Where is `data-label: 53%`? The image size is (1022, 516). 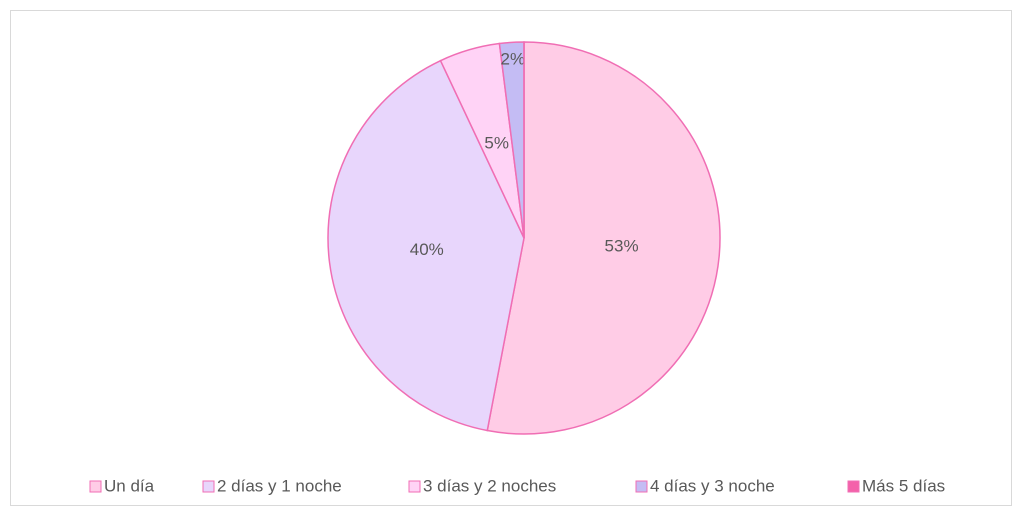
data-label: 53% is located at coordinates (622, 246).